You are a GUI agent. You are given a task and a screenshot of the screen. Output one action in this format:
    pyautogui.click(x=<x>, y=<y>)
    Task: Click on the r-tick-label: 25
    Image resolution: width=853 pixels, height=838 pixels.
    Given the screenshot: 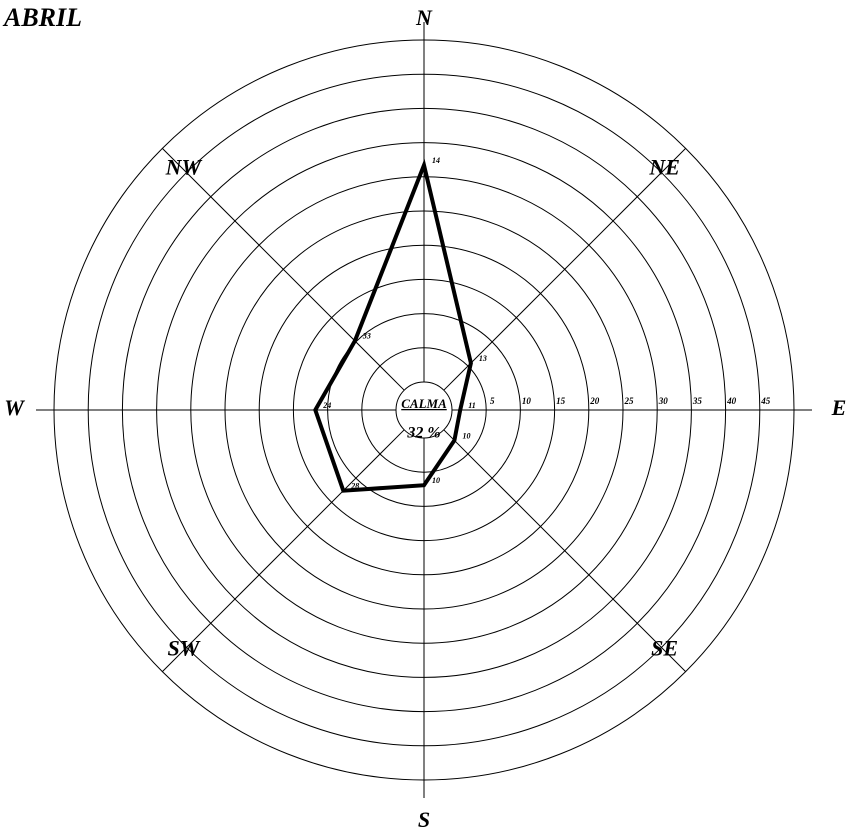 What is the action you would take?
    pyautogui.click(x=629, y=401)
    